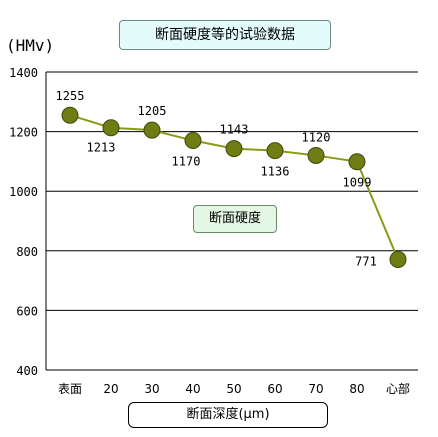  Describe the element at coordinates (151, 389) in the screenshot. I see `x-tick-label: 30` at that location.